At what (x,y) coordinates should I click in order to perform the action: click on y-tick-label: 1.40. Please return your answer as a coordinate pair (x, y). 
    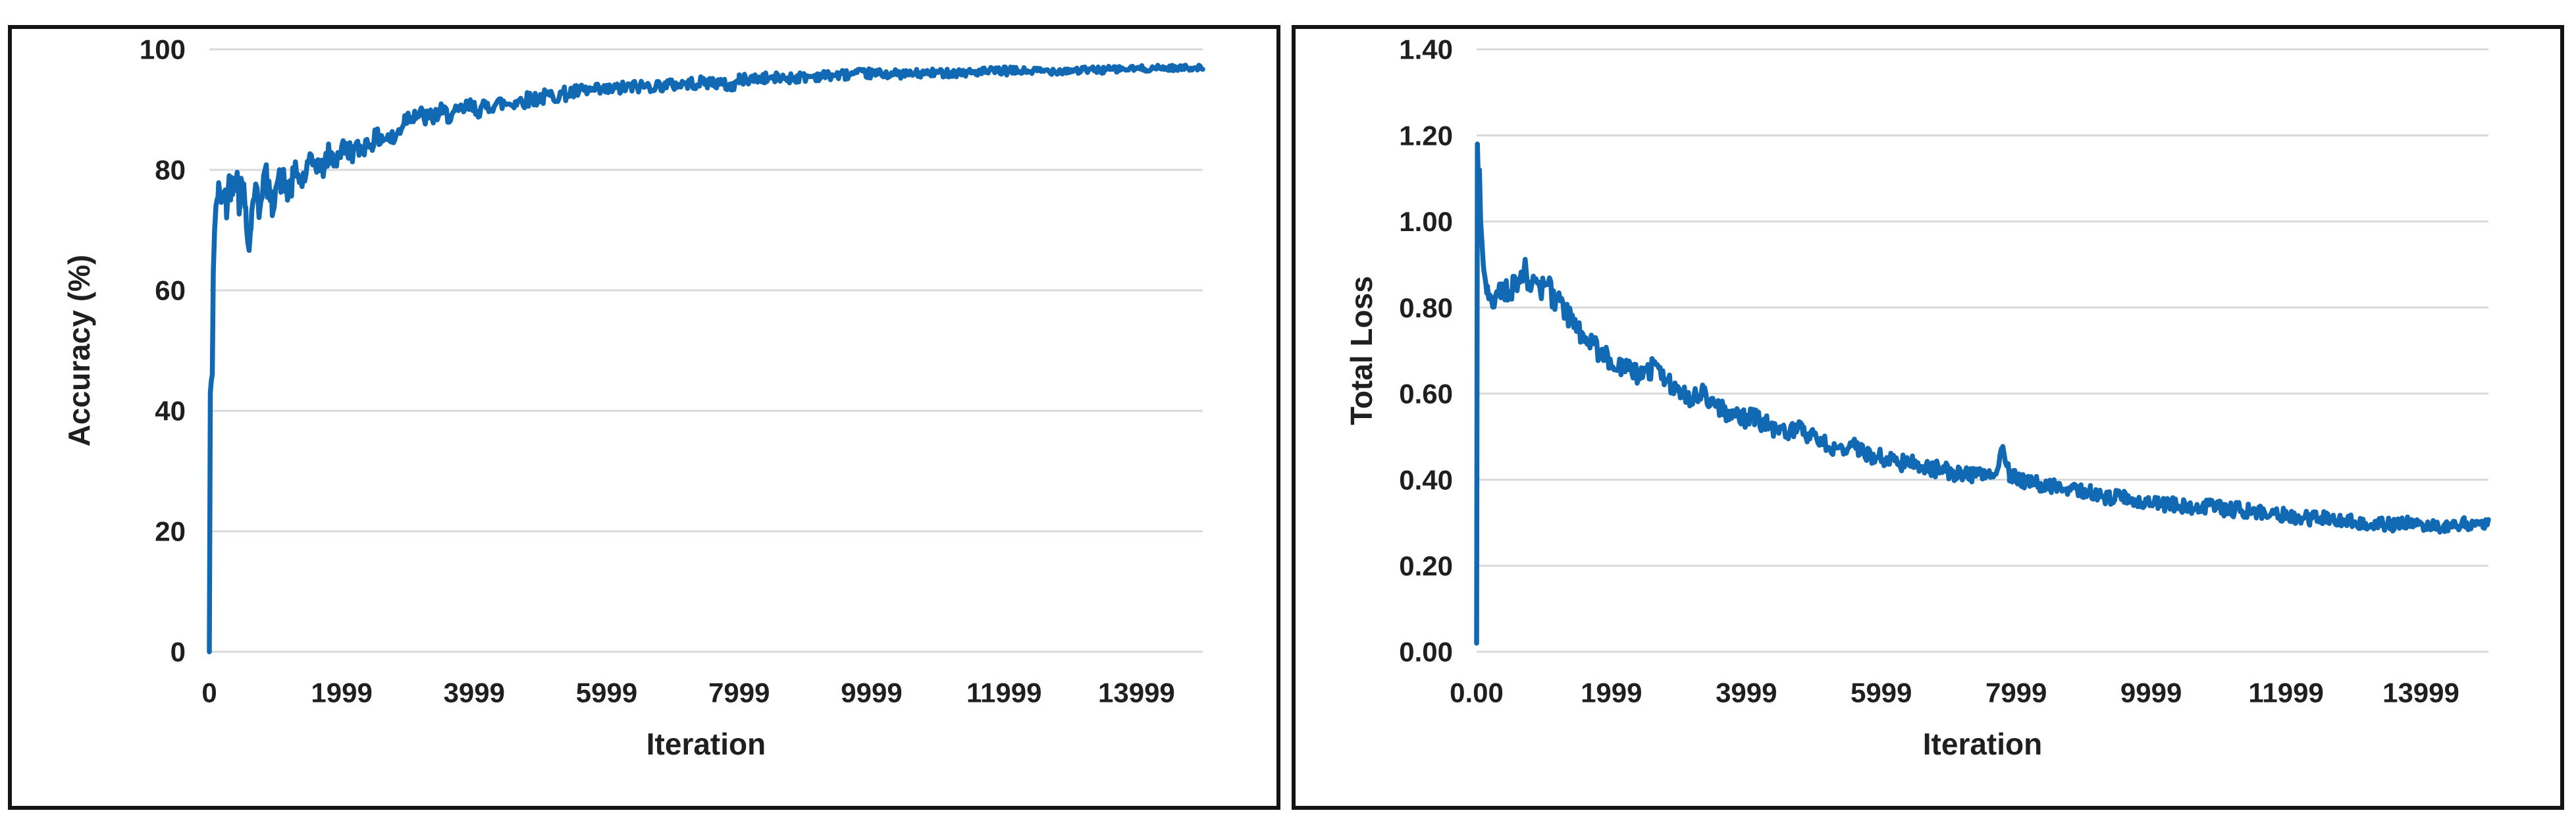
    Looking at the image, I should click on (1426, 49).